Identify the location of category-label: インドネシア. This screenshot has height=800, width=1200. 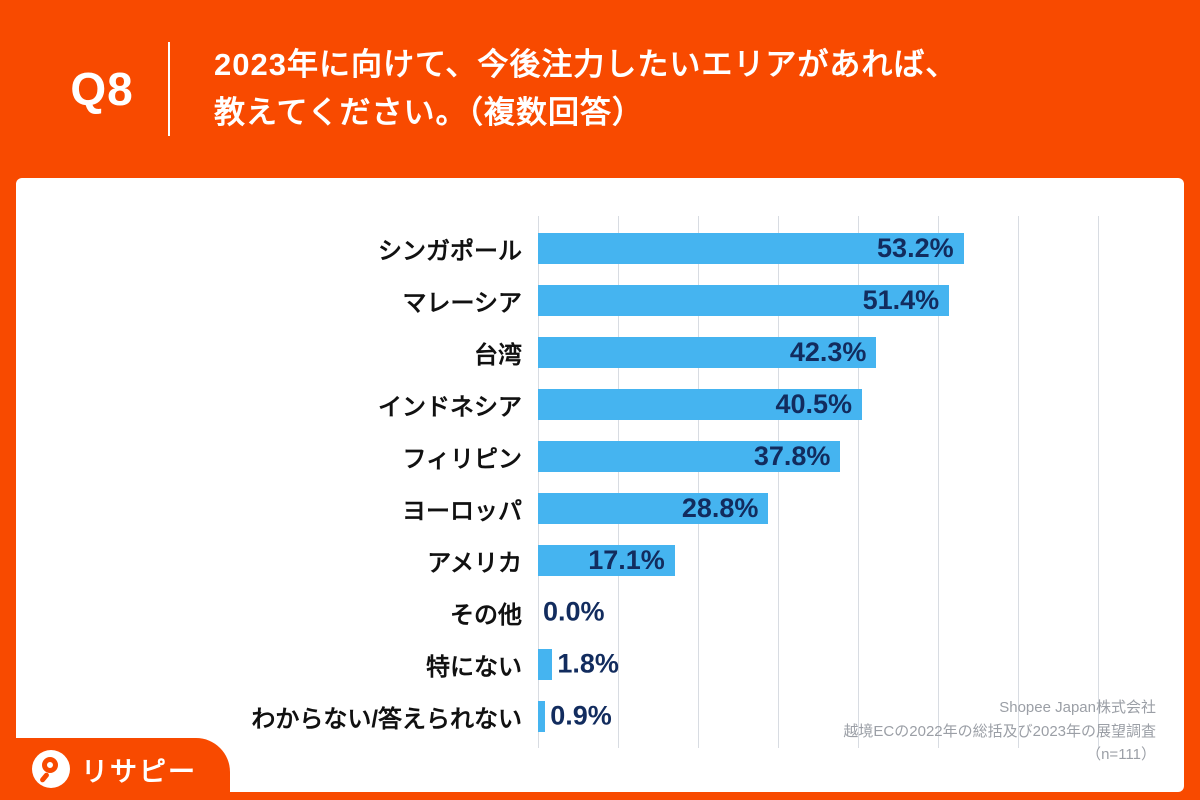
(450, 407).